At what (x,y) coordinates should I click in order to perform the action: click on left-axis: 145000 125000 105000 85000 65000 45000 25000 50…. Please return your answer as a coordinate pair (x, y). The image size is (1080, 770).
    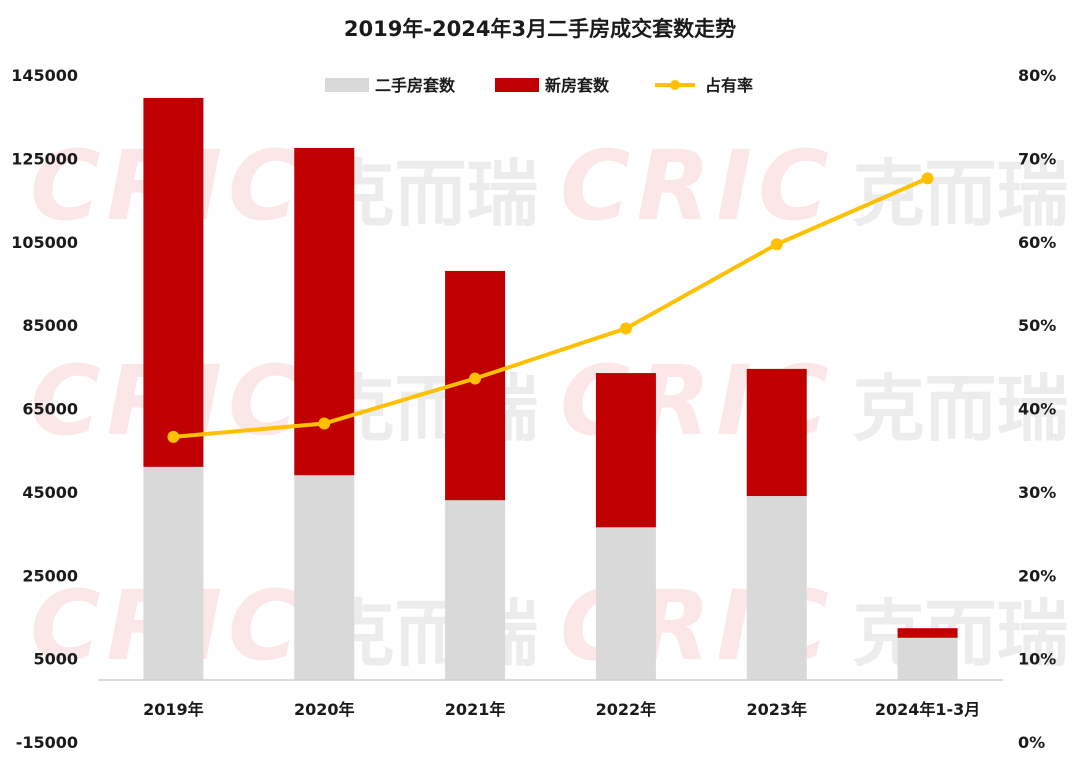
    Looking at the image, I should click on (44, 409).